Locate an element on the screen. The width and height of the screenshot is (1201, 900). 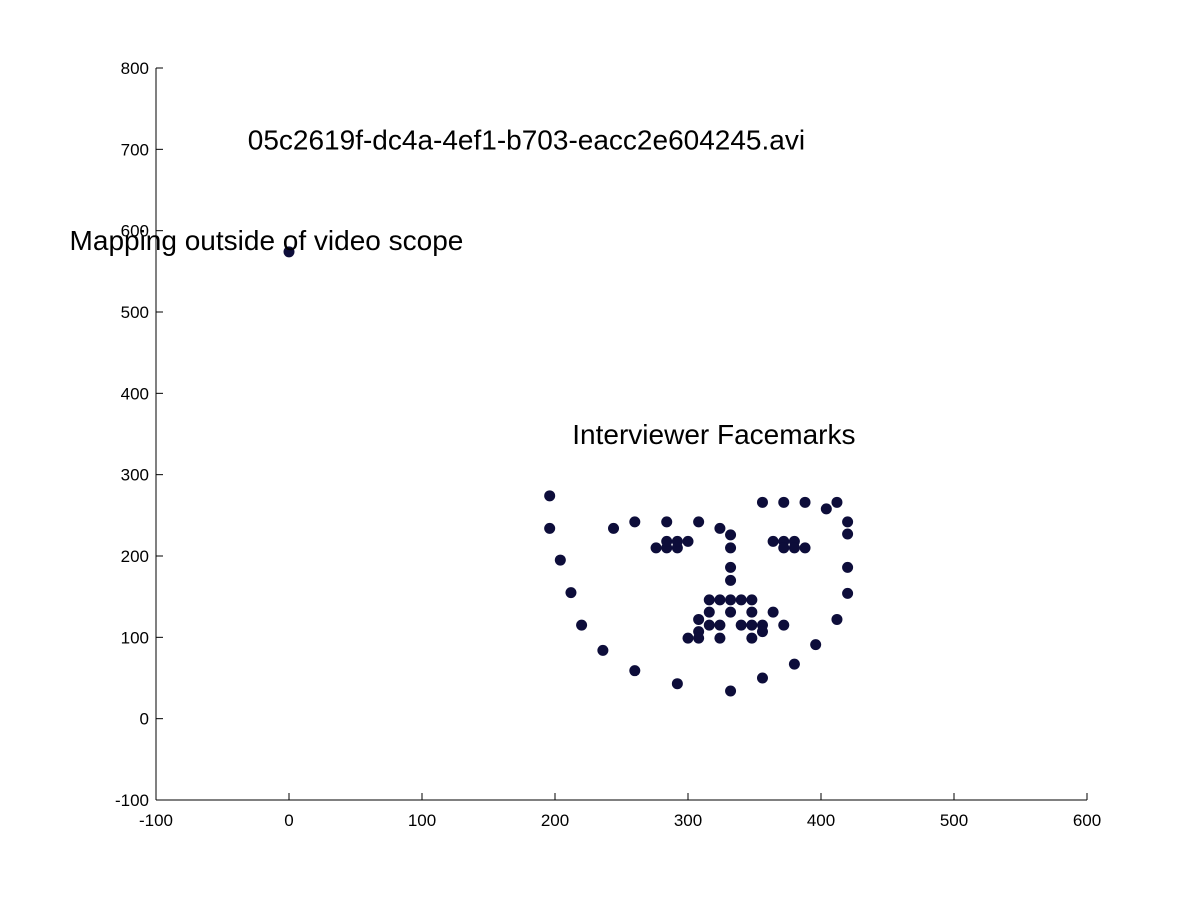
annotation-scope: Mapping outside of video scope is located at coordinates (267, 240).